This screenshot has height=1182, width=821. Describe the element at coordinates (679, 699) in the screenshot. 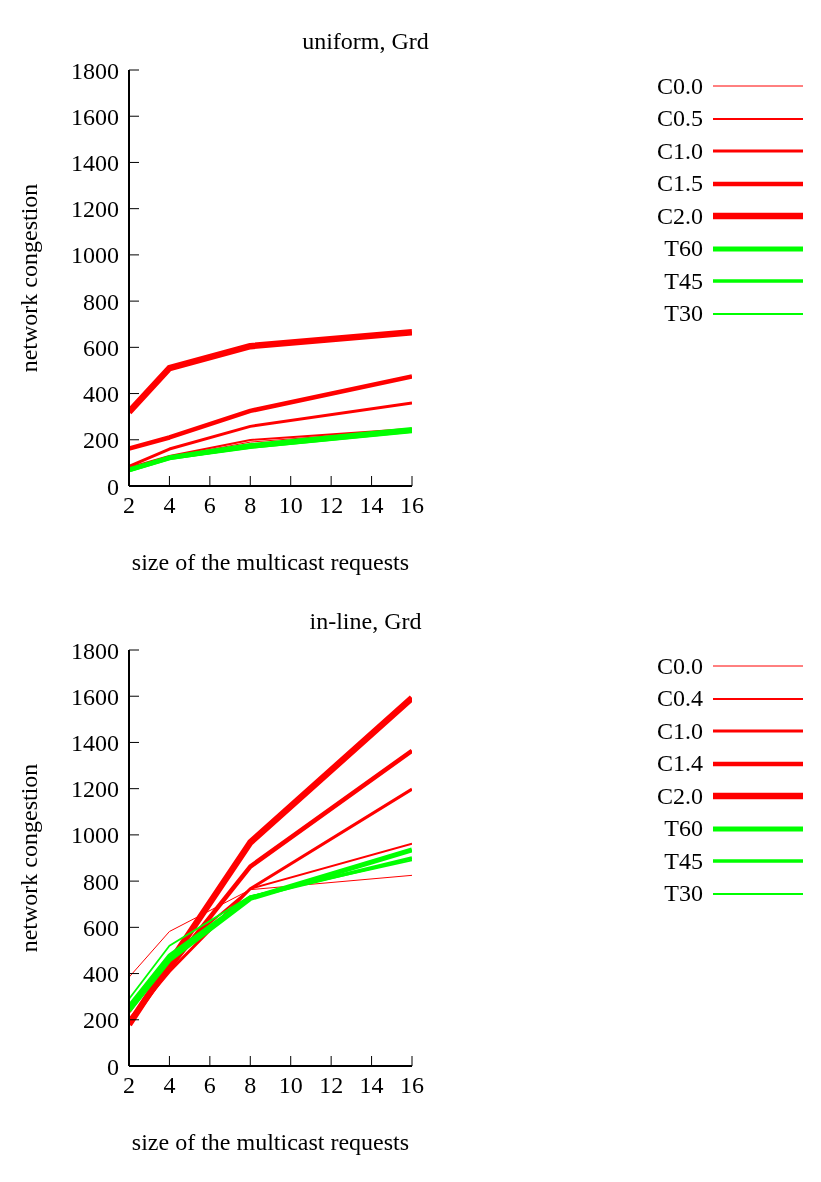

I see `legend-label: C0.4` at that location.